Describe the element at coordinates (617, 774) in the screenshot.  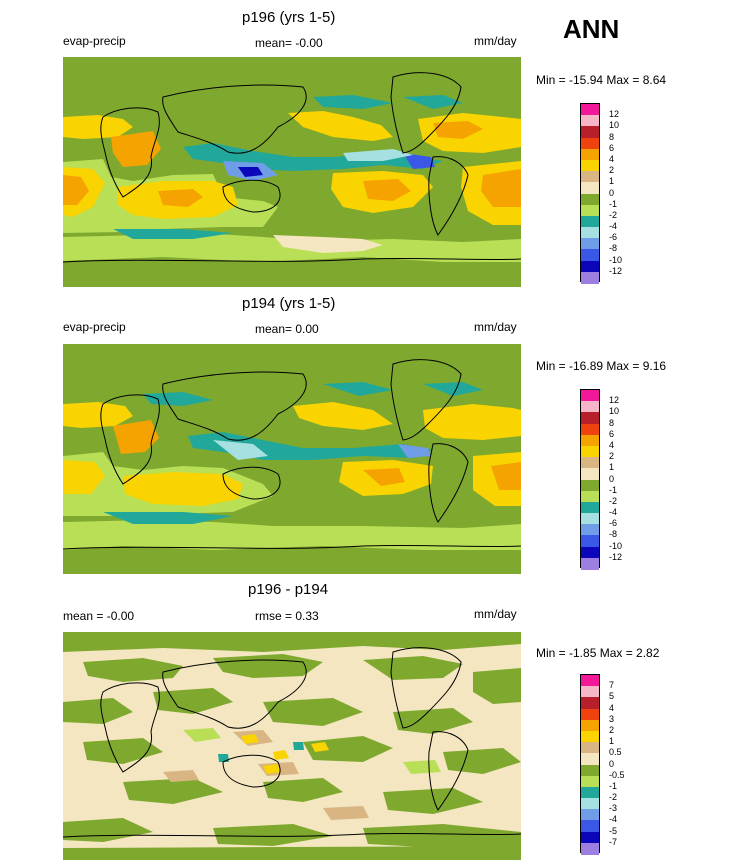
I see `colorbar-label: -0.5` at that location.